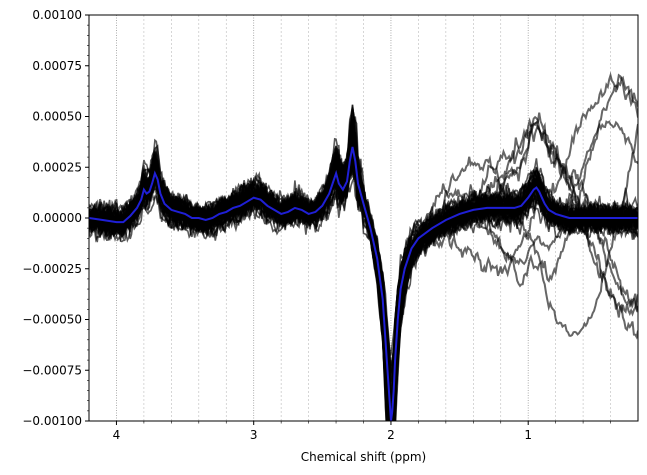  I want to click on y-tick-label: 0.00000, so click(57, 218).